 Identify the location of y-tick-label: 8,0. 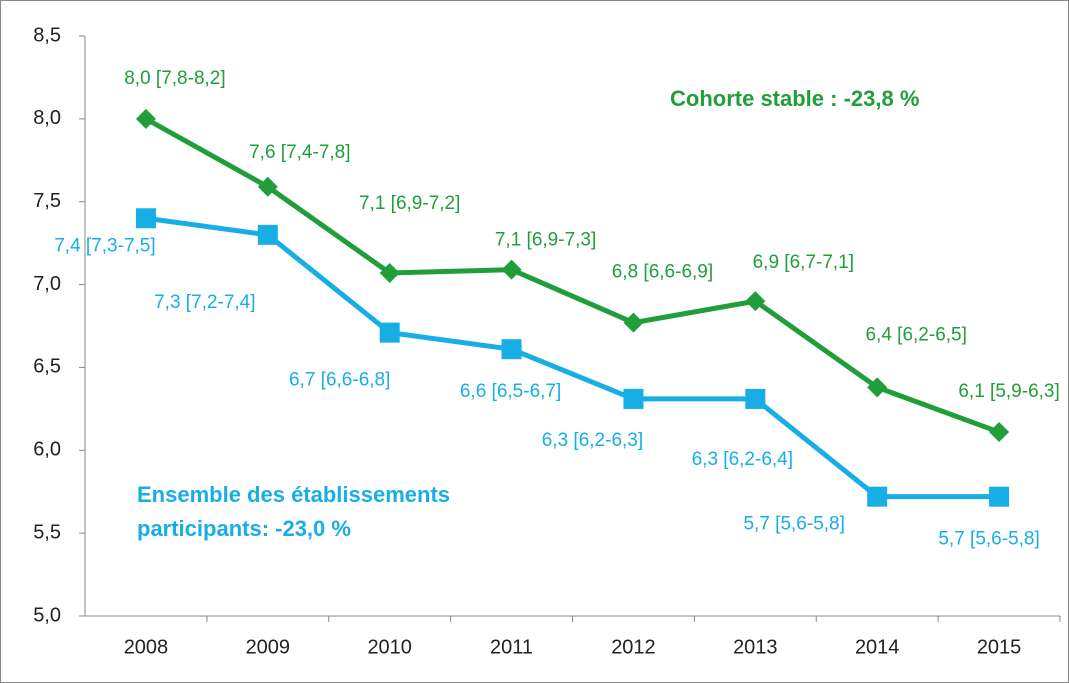
(47, 118).